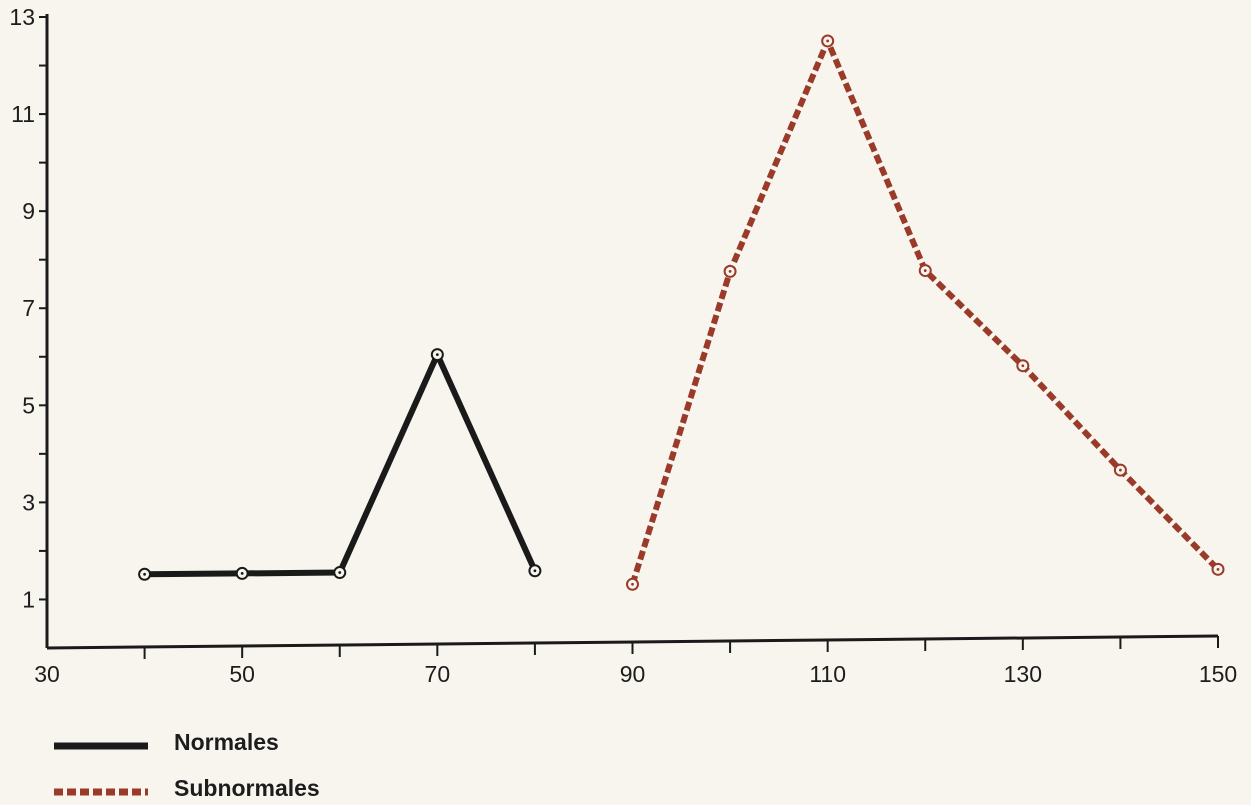 Image resolution: width=1251 pixels, height=805 pixels. I want to click on legend-item-normales: Normales, so click(166, 742).